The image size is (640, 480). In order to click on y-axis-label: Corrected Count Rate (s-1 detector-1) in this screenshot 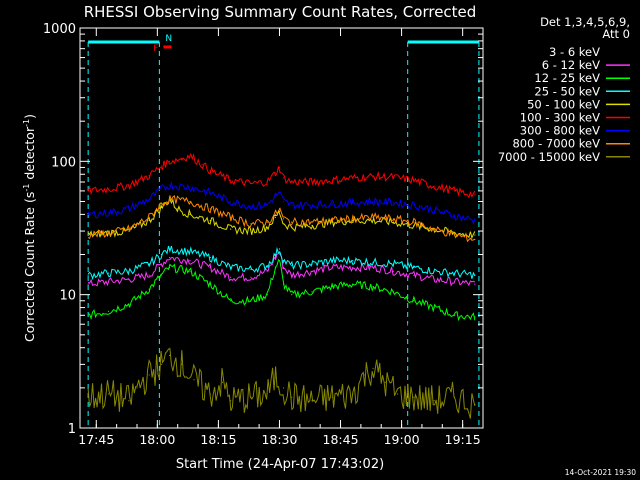, I will do `click(29, 228)`.